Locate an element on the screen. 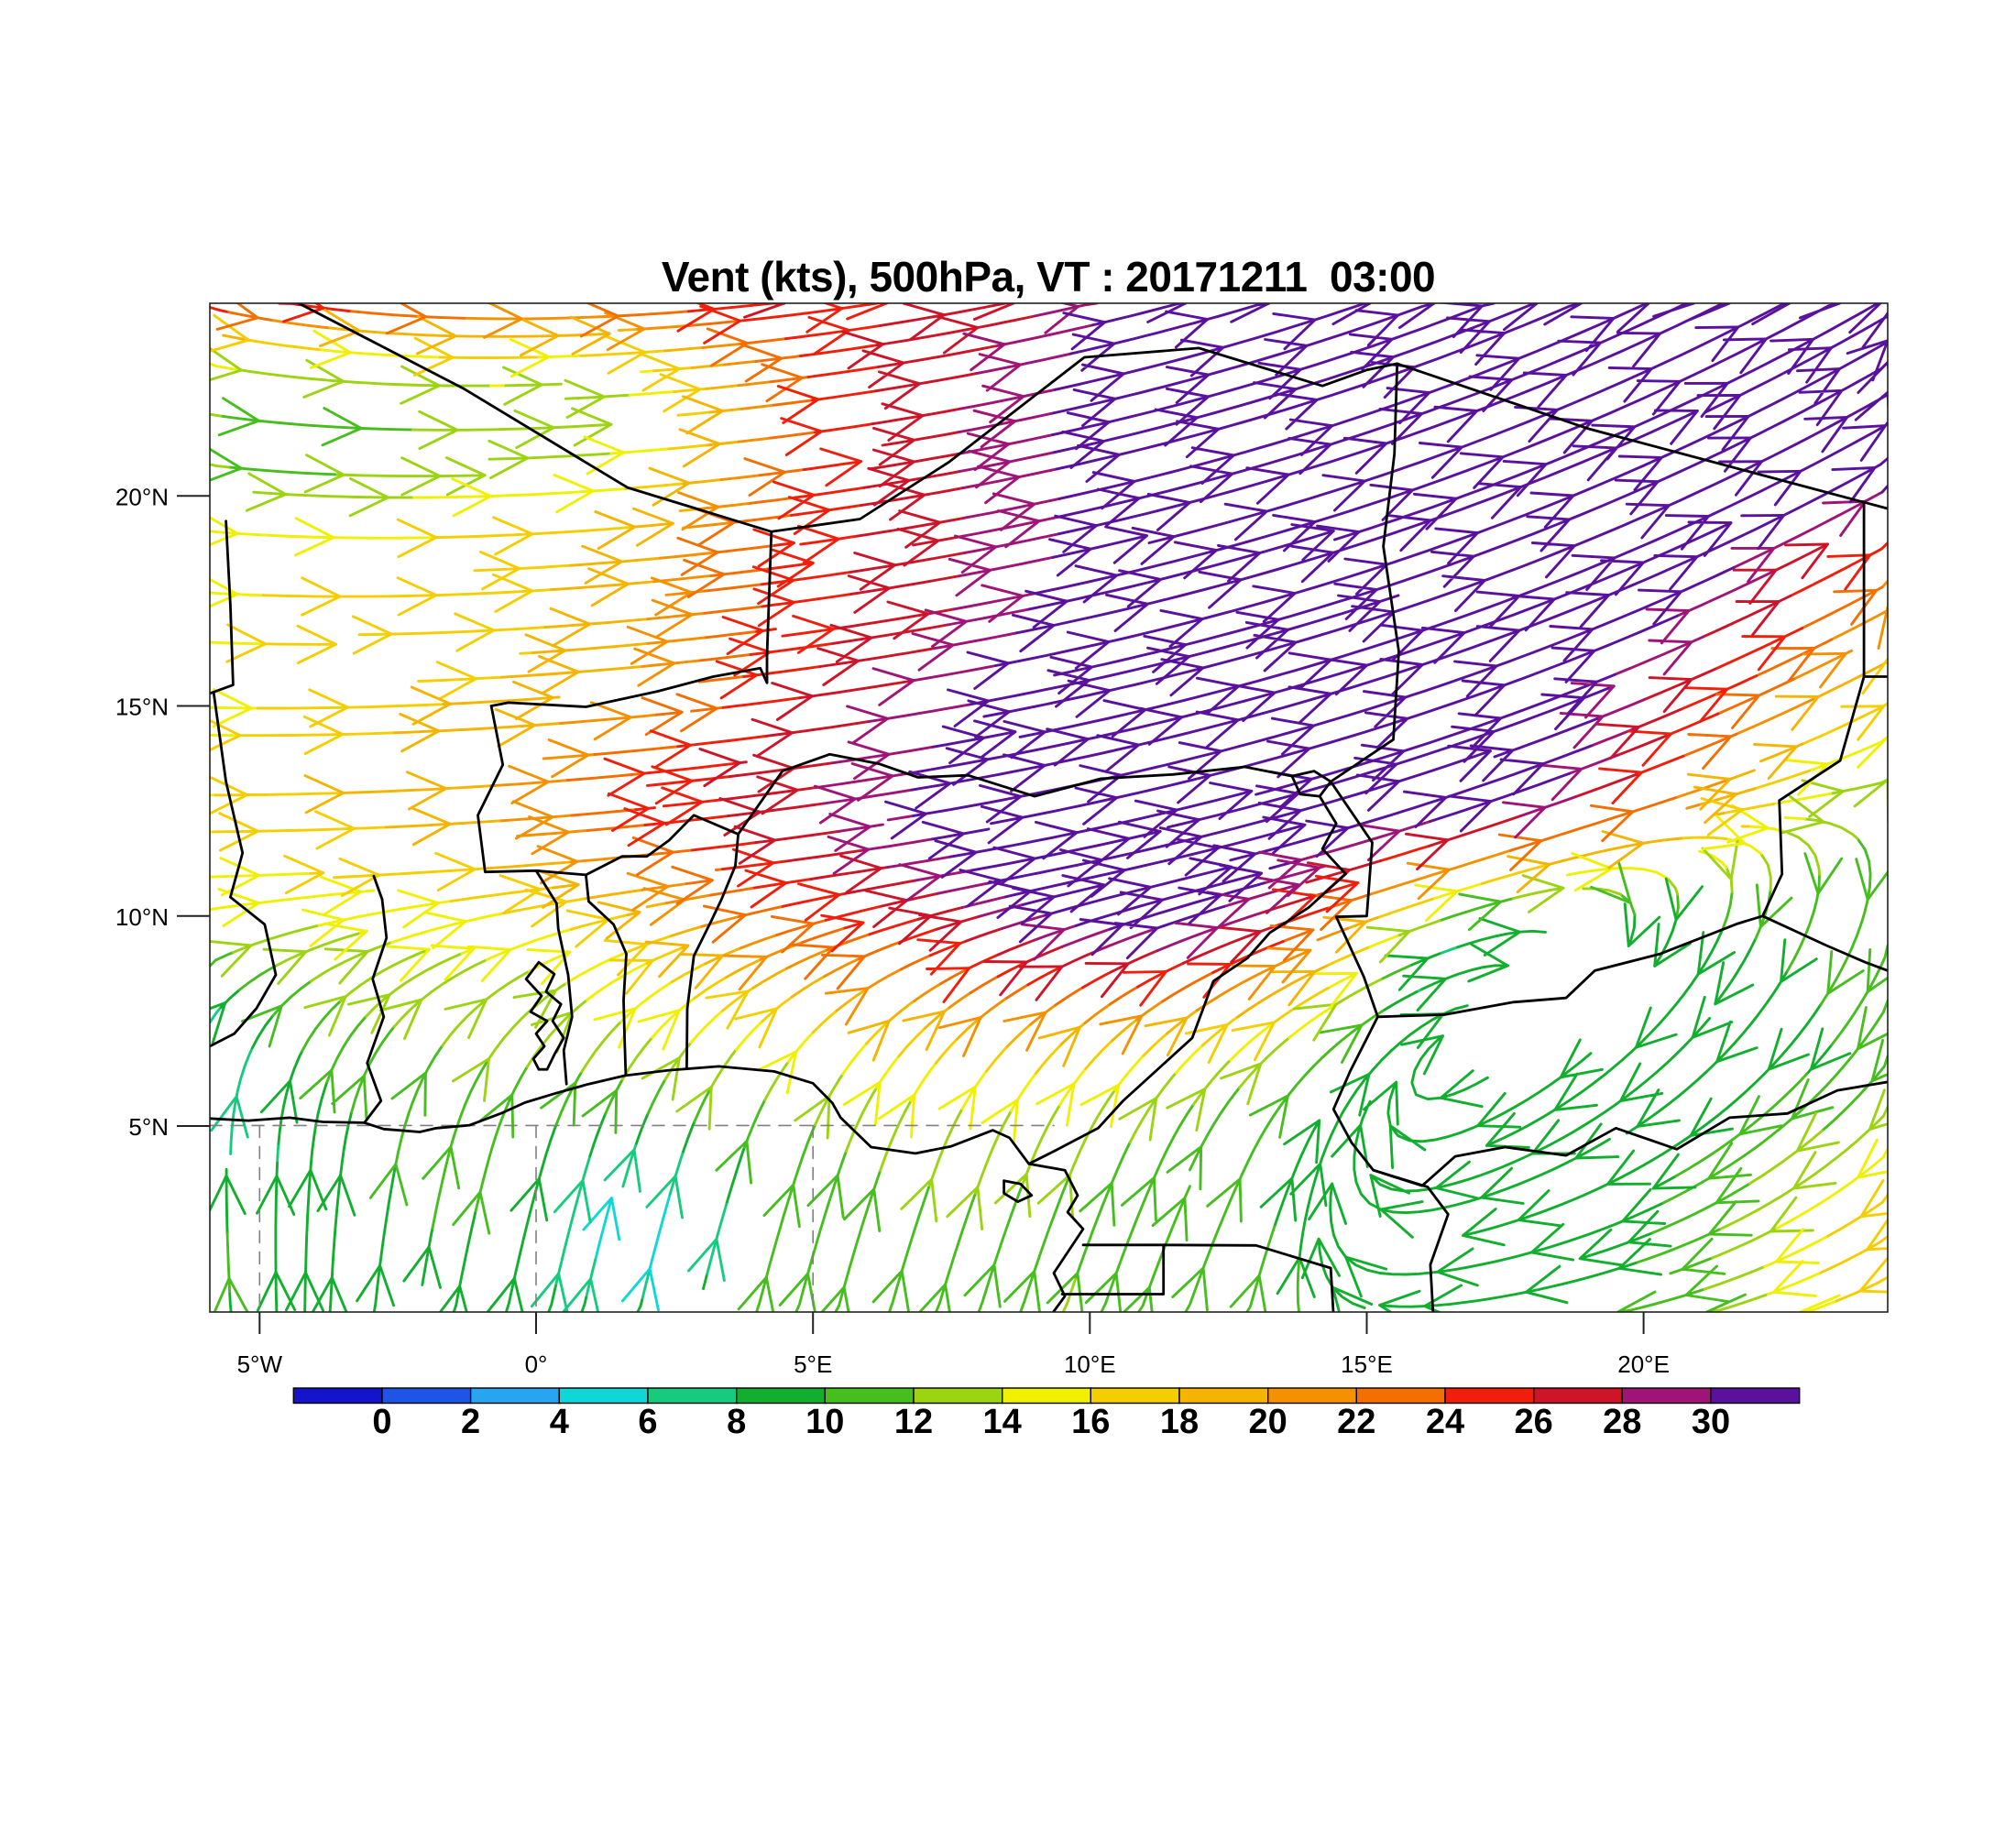  svg-text: 10°E is located at coordinates (1090, 1364).